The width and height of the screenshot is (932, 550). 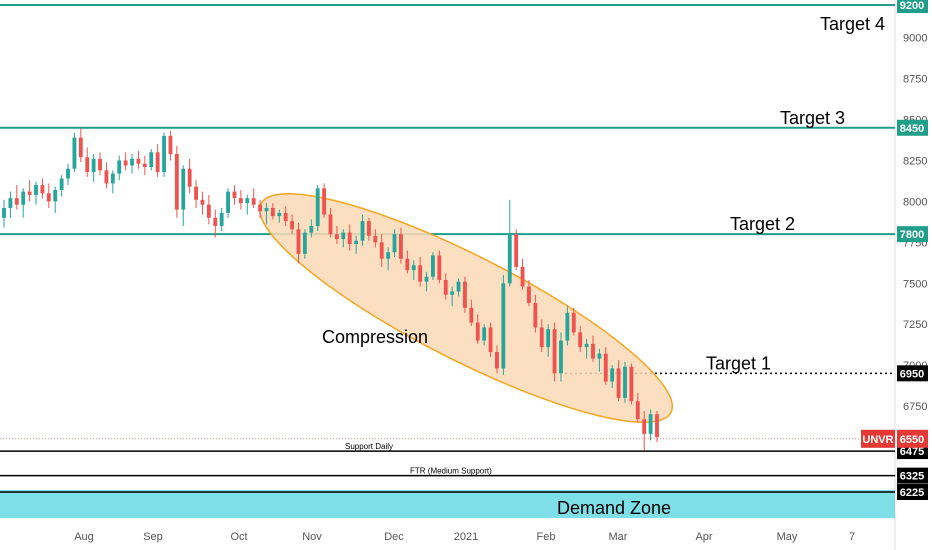 I want to click on price-tag-label: 6225, so click(x=912, y=493).